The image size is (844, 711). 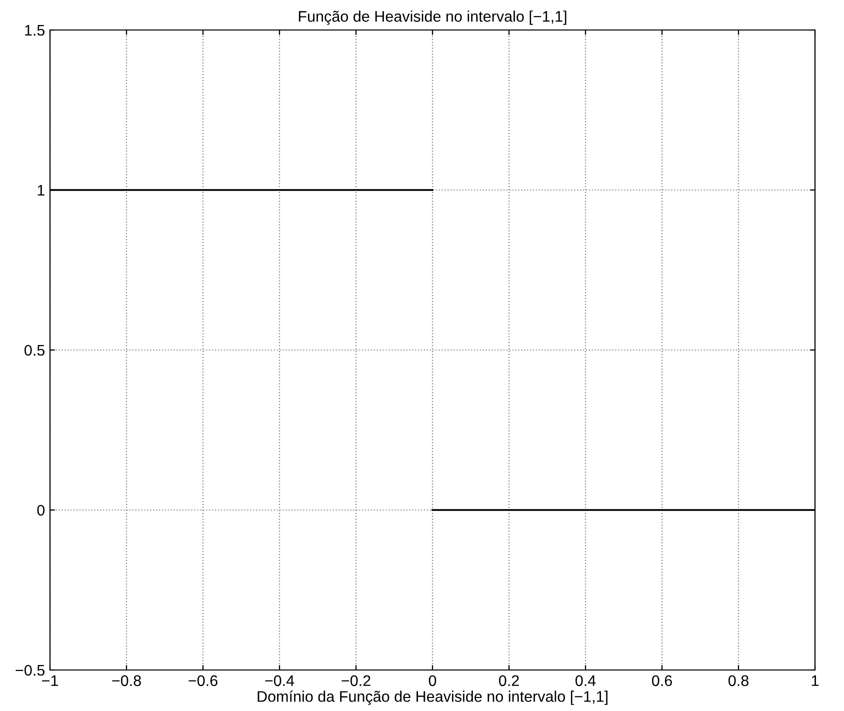 I want to click on x-tick-label: −0.6, so click(x=203, y=680).